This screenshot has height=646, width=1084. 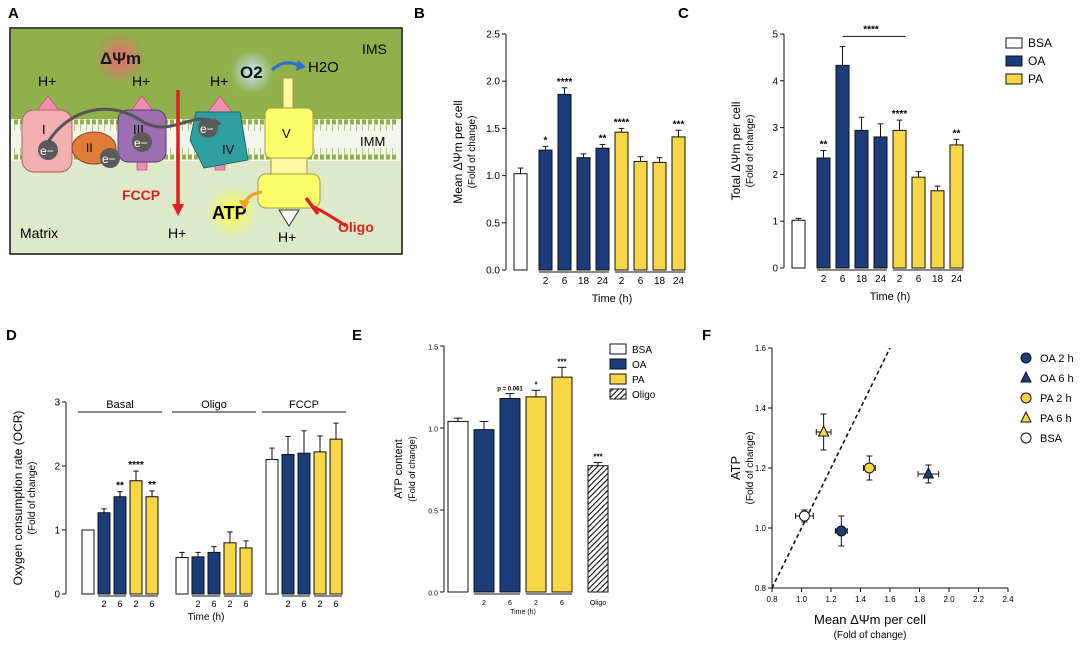 What do you see at coordinates (141, 81) in the screenshot?
I see `proton-label-2: H+` at bounding box center [141, 81].